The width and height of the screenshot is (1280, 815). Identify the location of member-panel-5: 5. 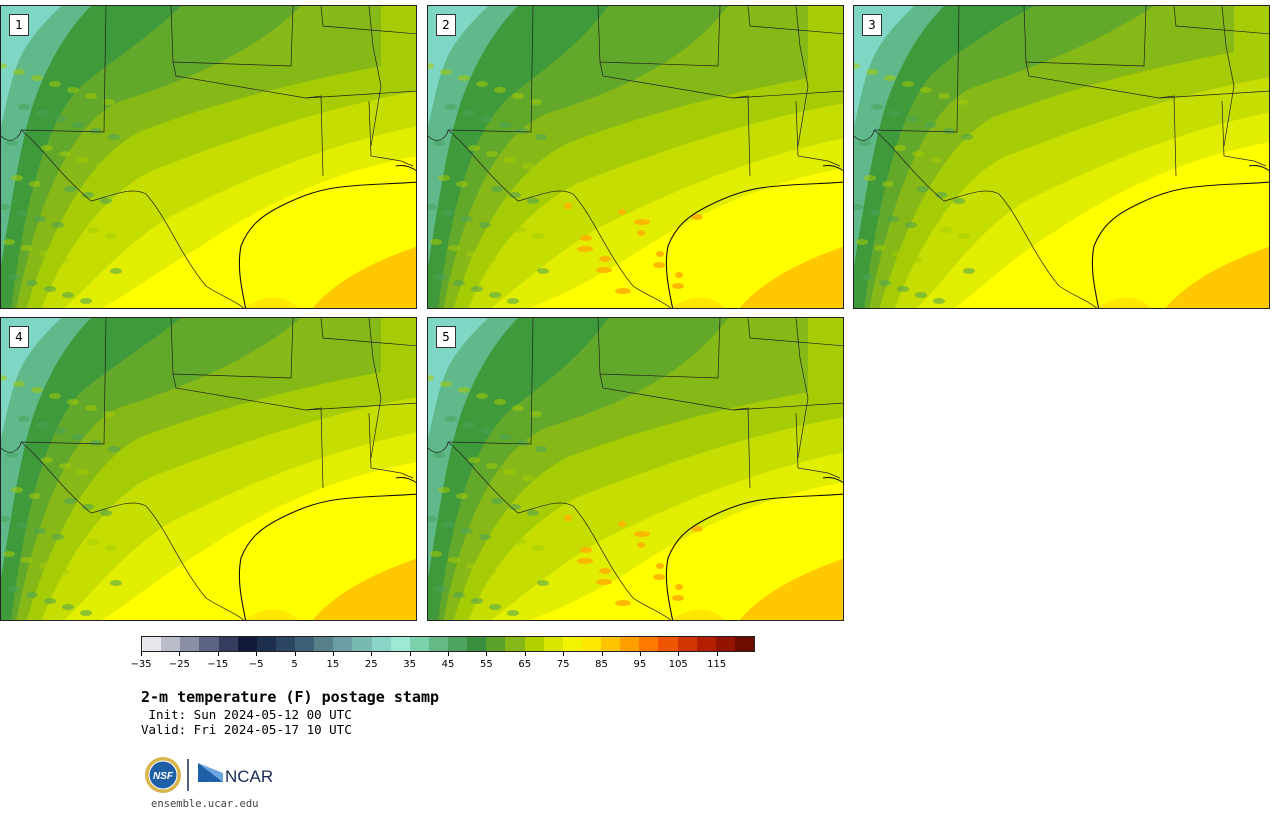
(635, 469).